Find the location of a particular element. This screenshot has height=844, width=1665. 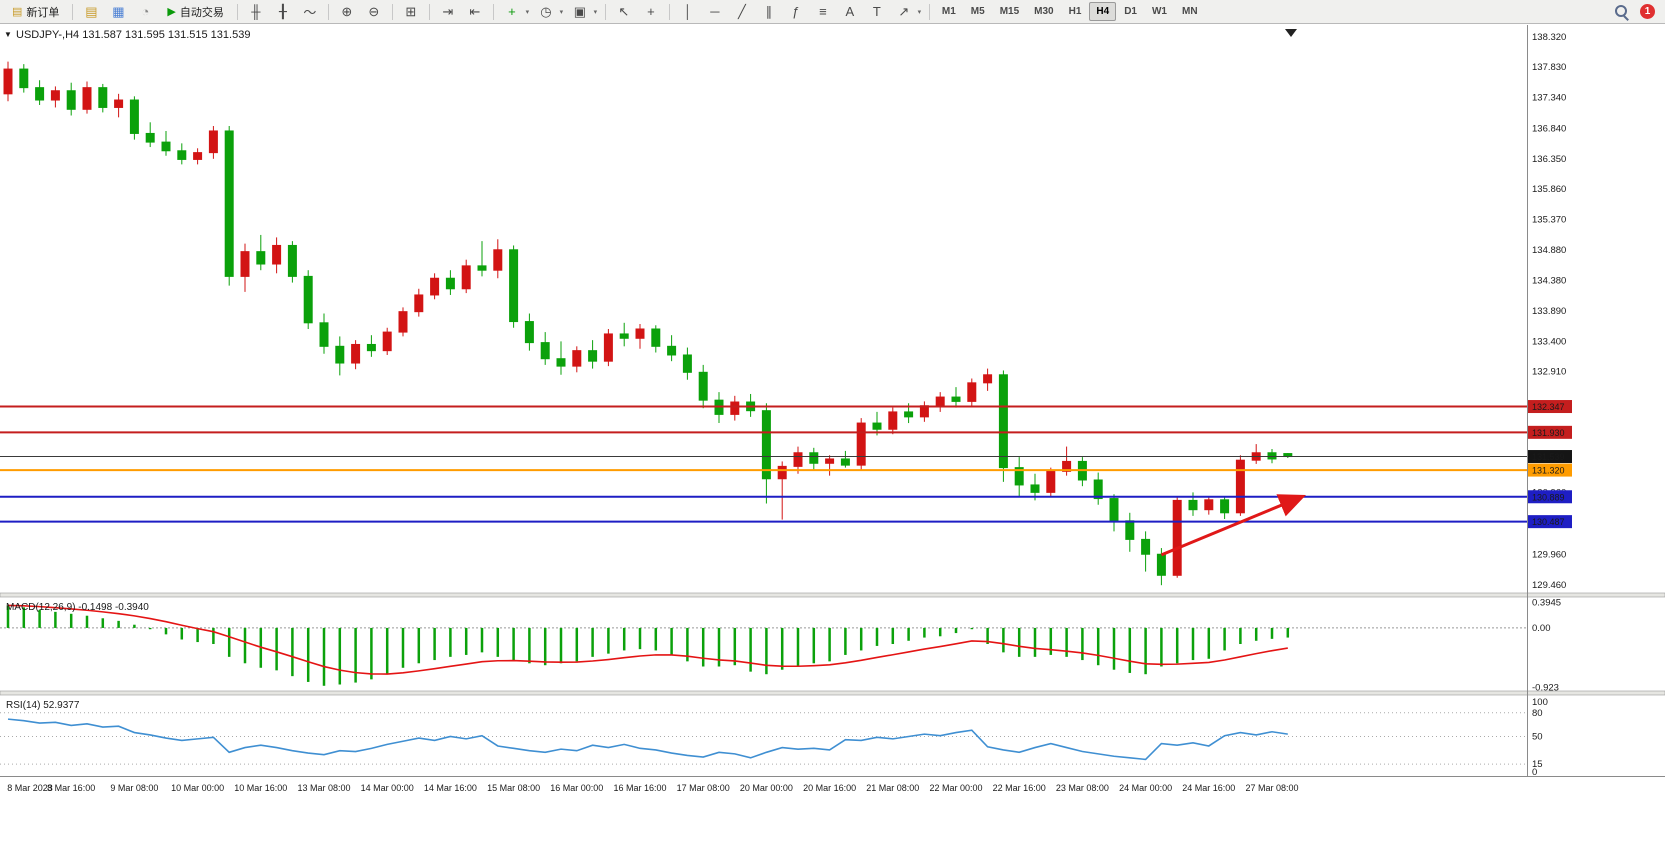

line-chart-icon: ～ is located at coordinates (310, 12).